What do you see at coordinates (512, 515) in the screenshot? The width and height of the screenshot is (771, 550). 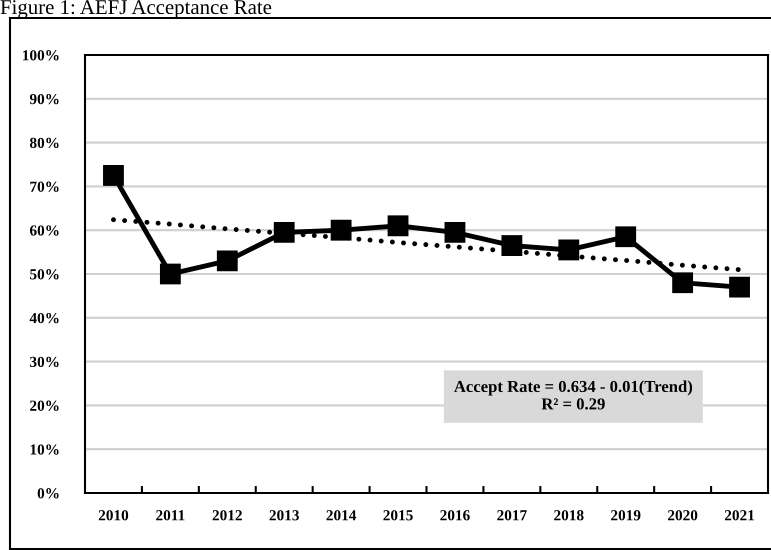 I see `x-tick-label: 2017` at bounding box center [512, 515].